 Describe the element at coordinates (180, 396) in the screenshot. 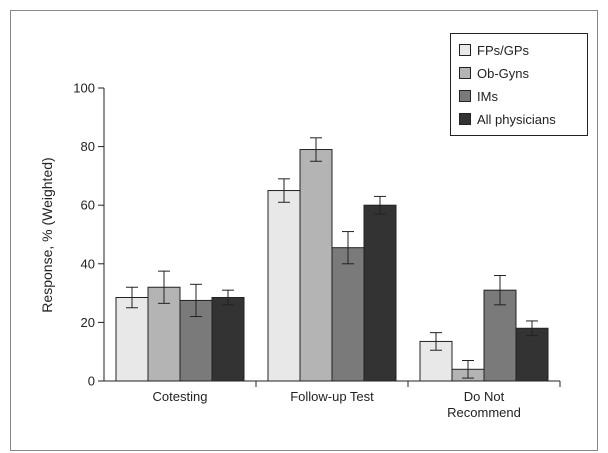

I see `x-category-label: Cotesting` at that location.